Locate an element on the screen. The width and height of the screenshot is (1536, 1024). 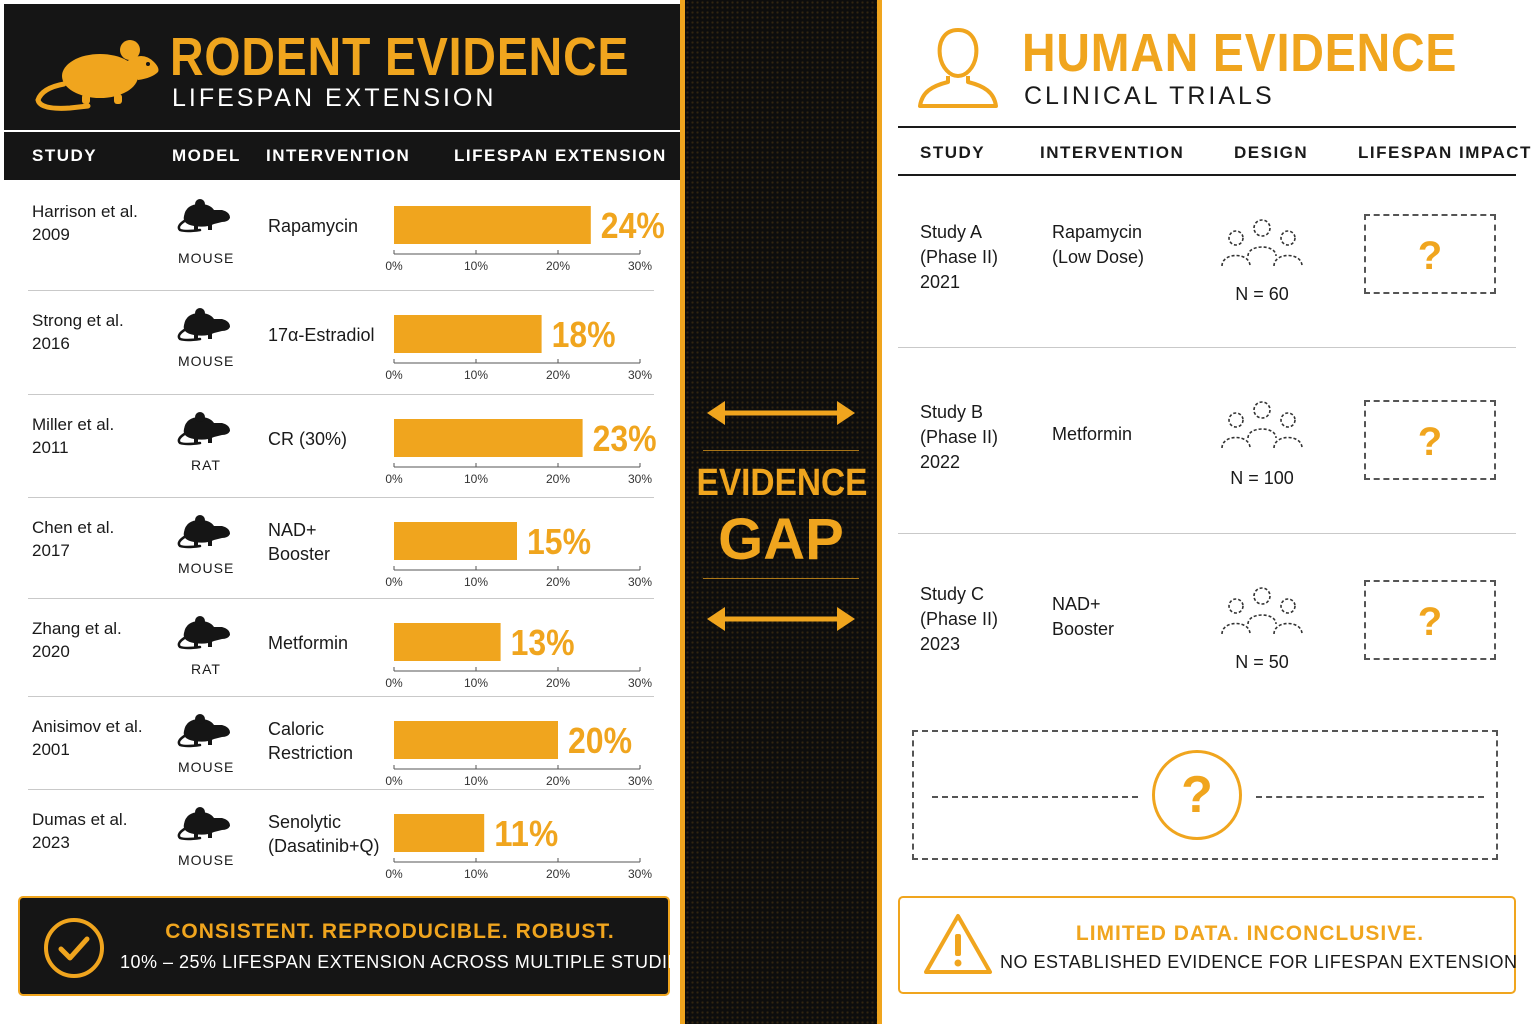
trial-intervention: Rapamycin (Low Dose) is located at coordinates (1098, 244).